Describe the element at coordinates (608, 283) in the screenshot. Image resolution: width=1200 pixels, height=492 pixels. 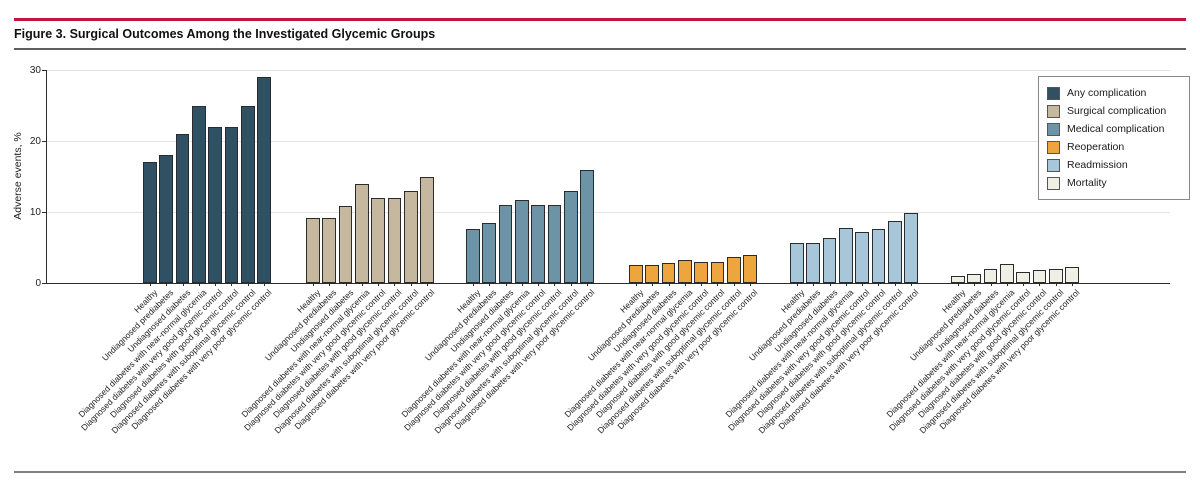
I see `x-axis-line` at that location.